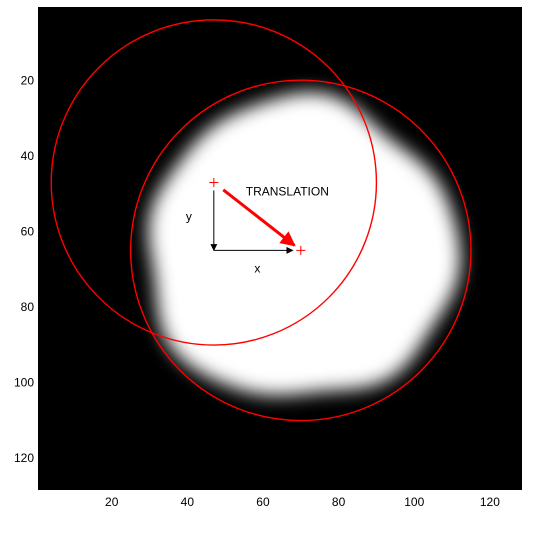  Describe the element at coordinates (339, 502) in the screenshot. I see `x-tick-label: 80` at that location.